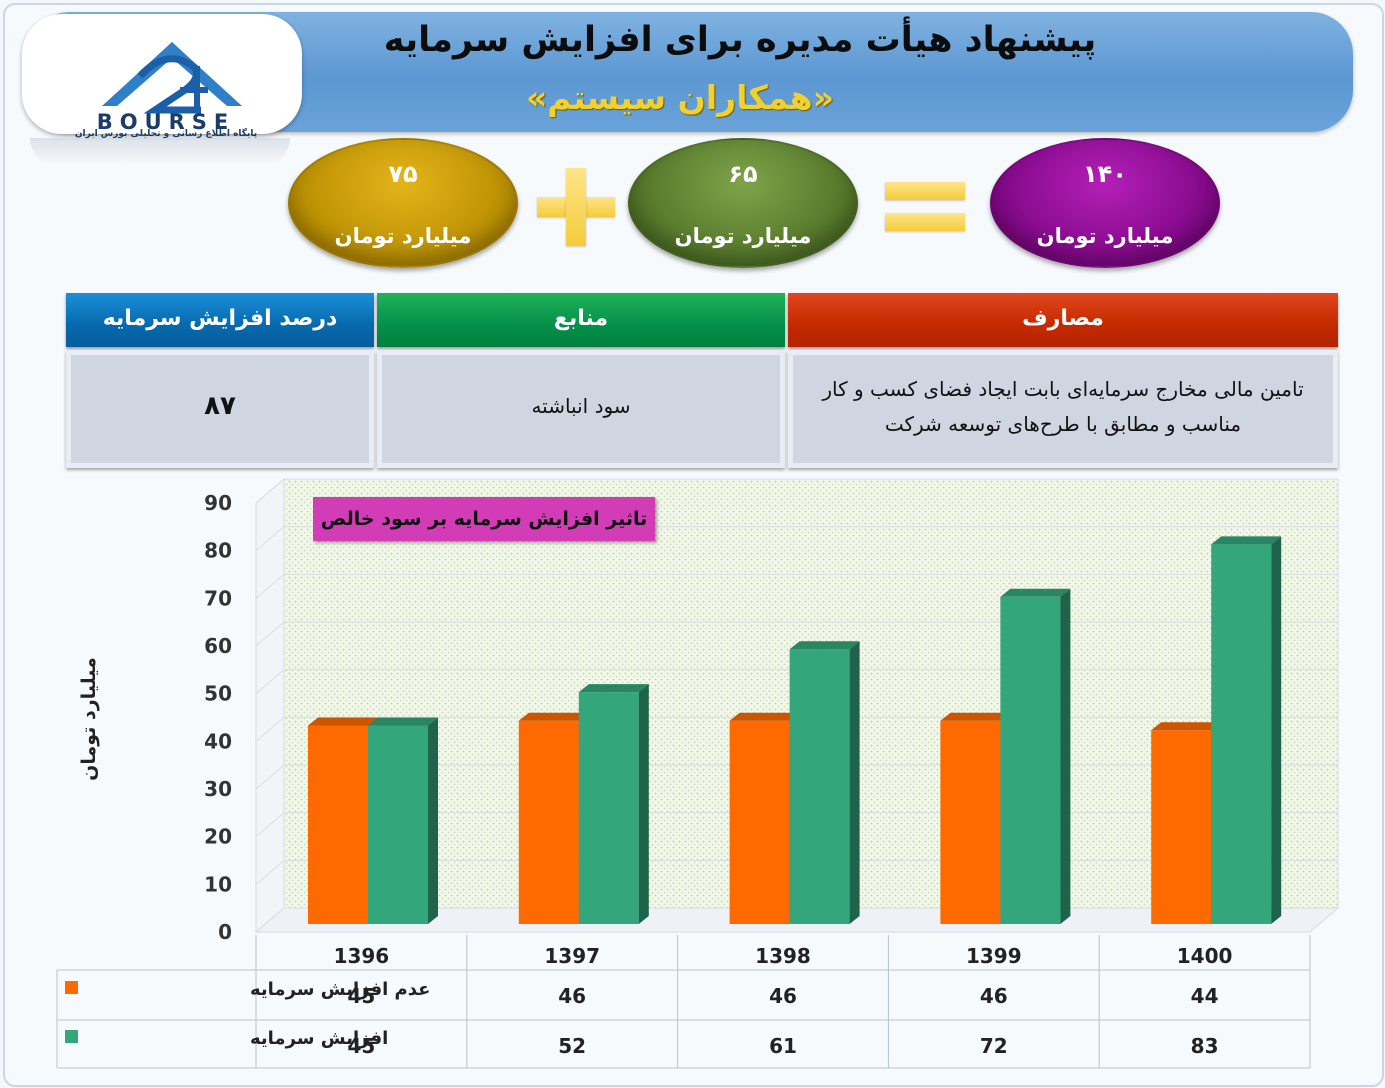 This screenshot has height=1088, width=1385. I want to click on logo-tagline: پایگاه اطلاع رسانی و تحلیلی بورس ایران, so click(166, 134).